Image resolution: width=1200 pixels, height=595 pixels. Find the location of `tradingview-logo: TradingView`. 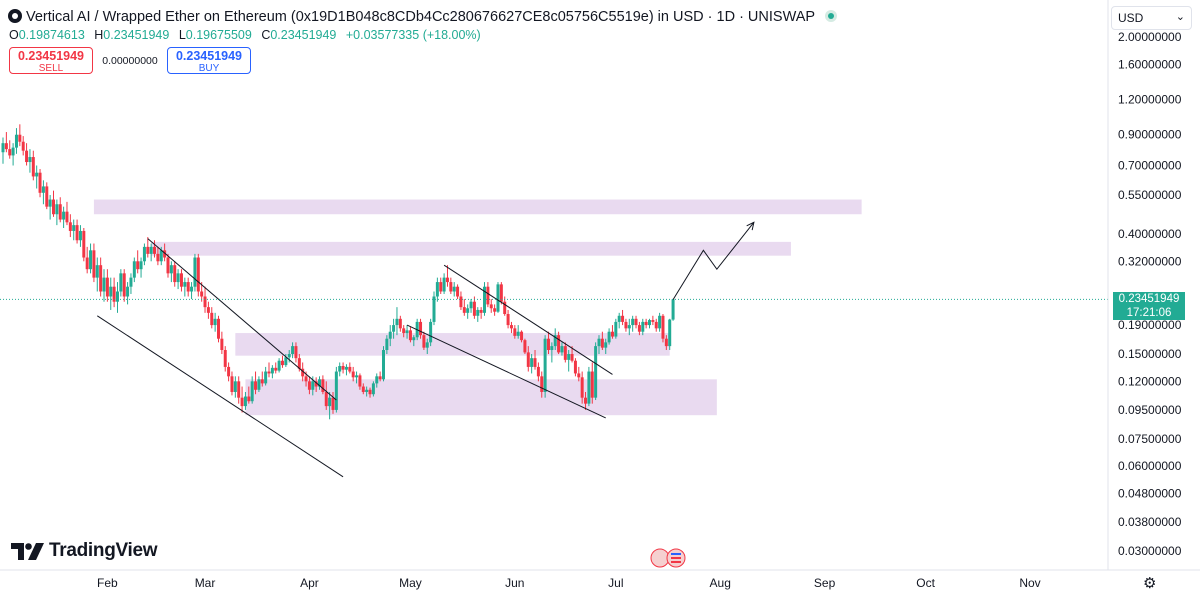

tradingview-logo: TradingView is located at coordinates (84, 551).